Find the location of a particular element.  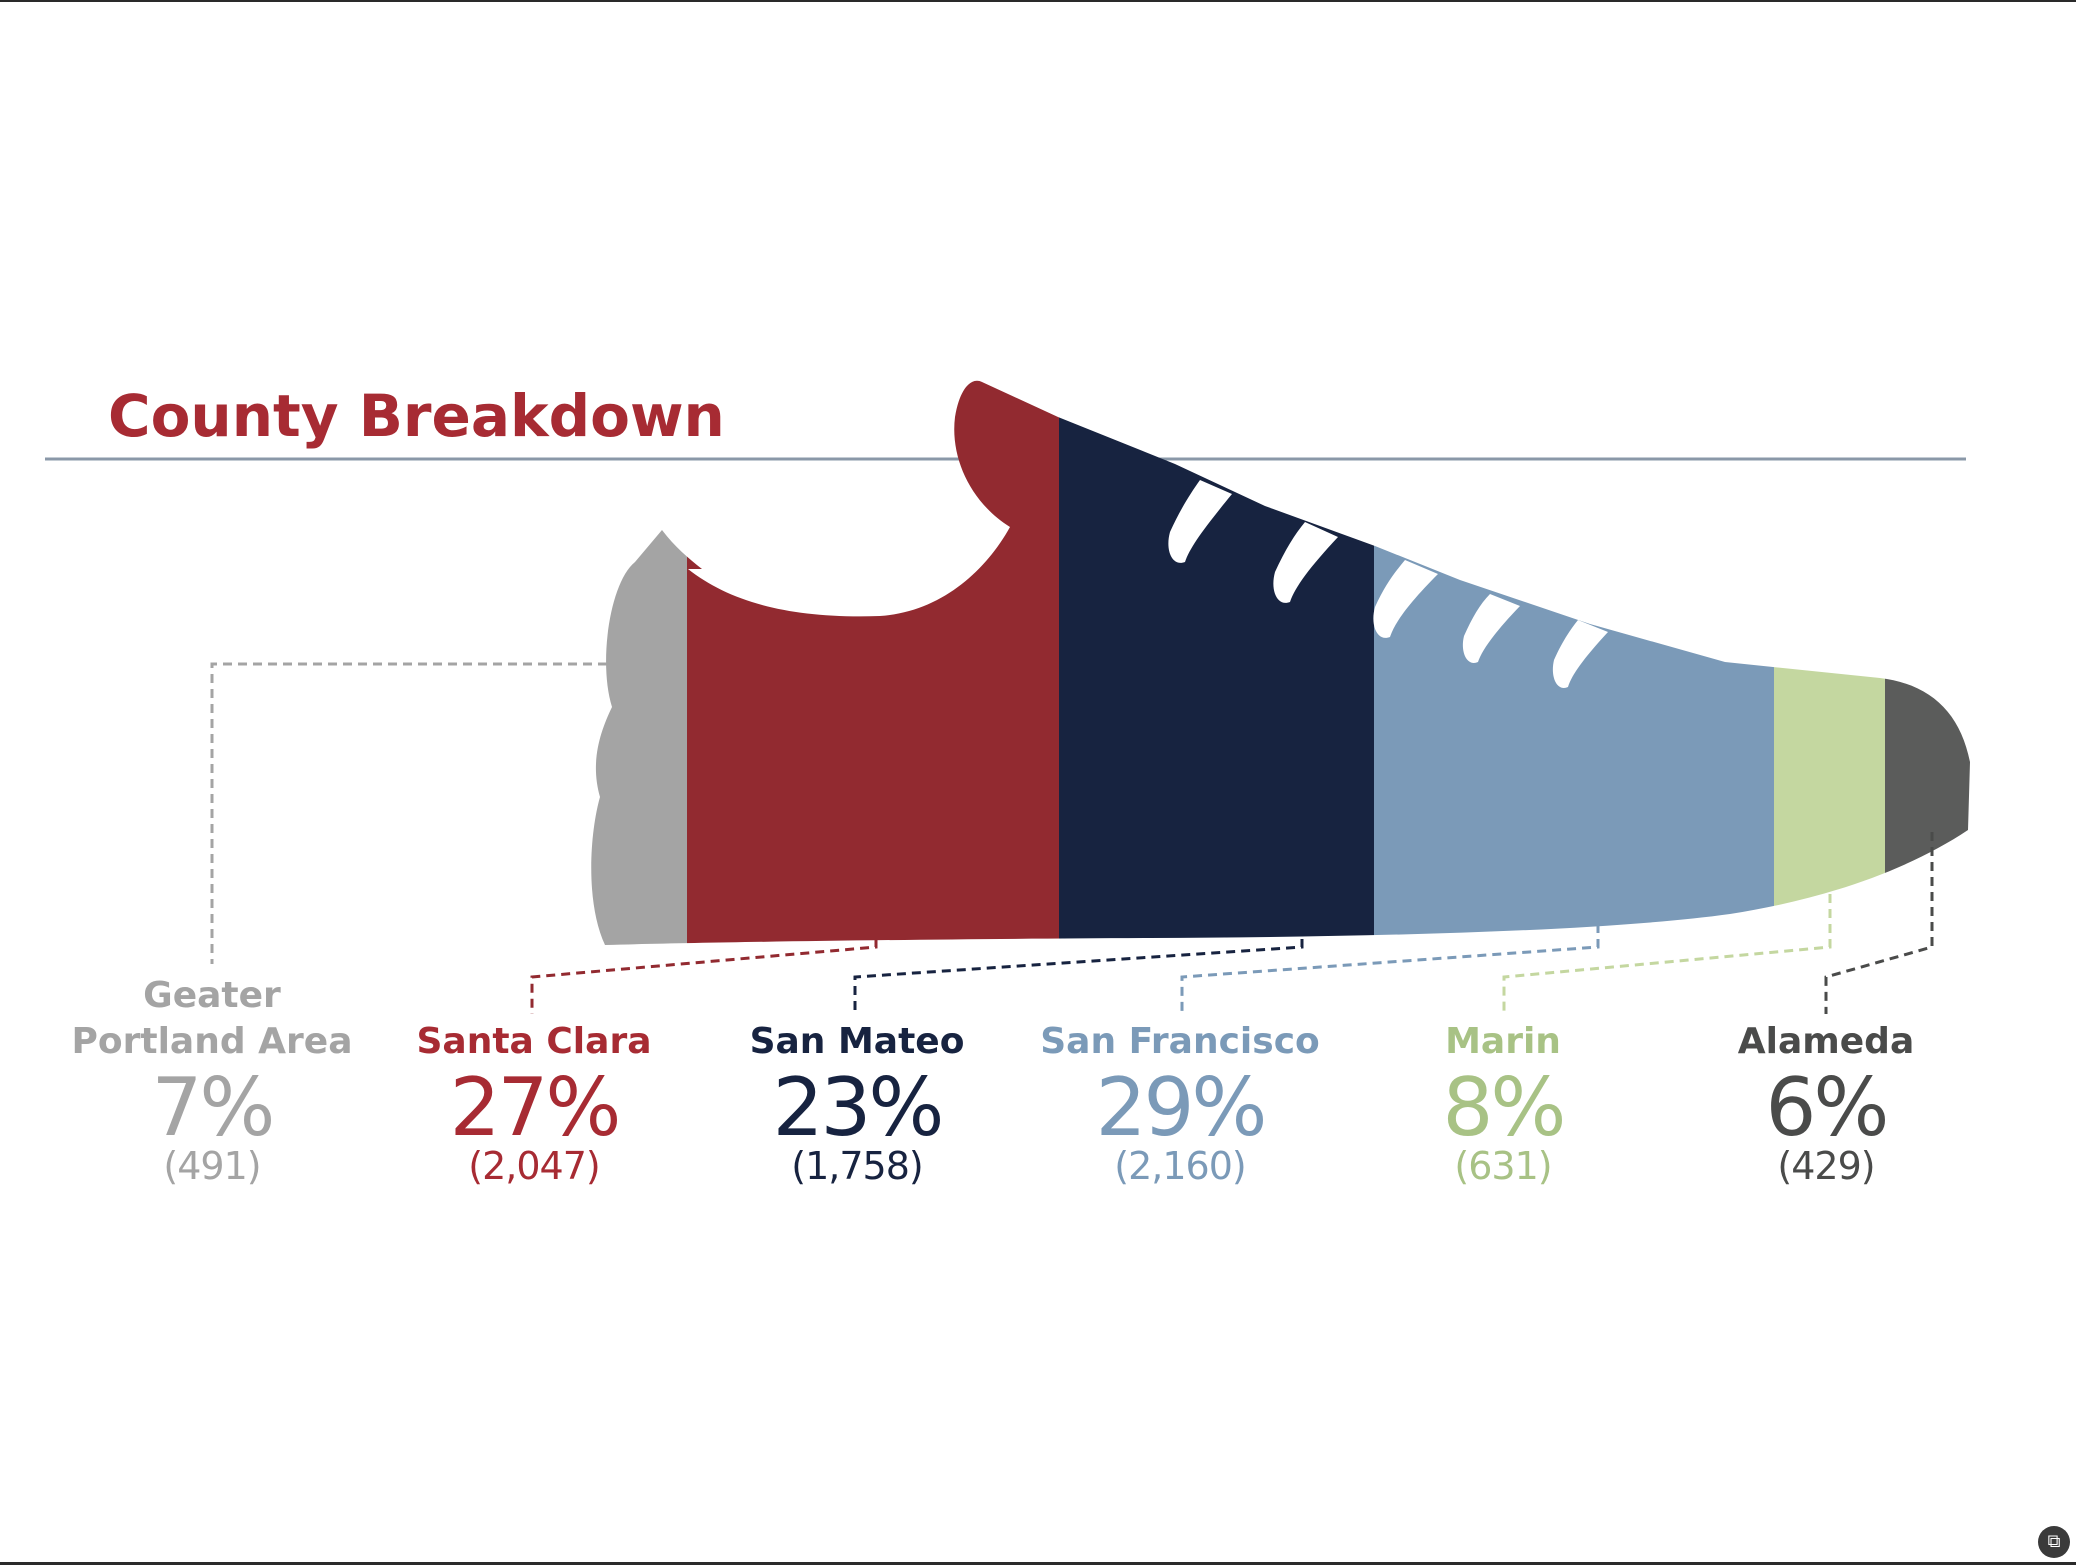

legend-alameda: Alameda 6% (429) is located at coordinates (1826, 1104).